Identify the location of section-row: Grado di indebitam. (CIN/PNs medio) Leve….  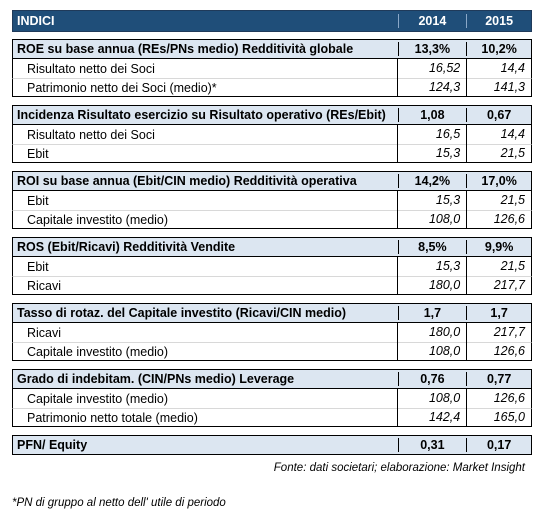
(272, 379).